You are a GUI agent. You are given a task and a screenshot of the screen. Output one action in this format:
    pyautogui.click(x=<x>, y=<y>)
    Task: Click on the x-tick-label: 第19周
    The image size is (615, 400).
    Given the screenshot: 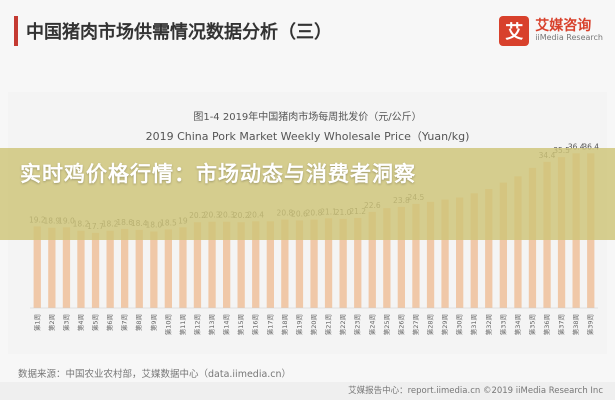 What is the action you would take?
    pyautogui.click(x=298, y=324)
    